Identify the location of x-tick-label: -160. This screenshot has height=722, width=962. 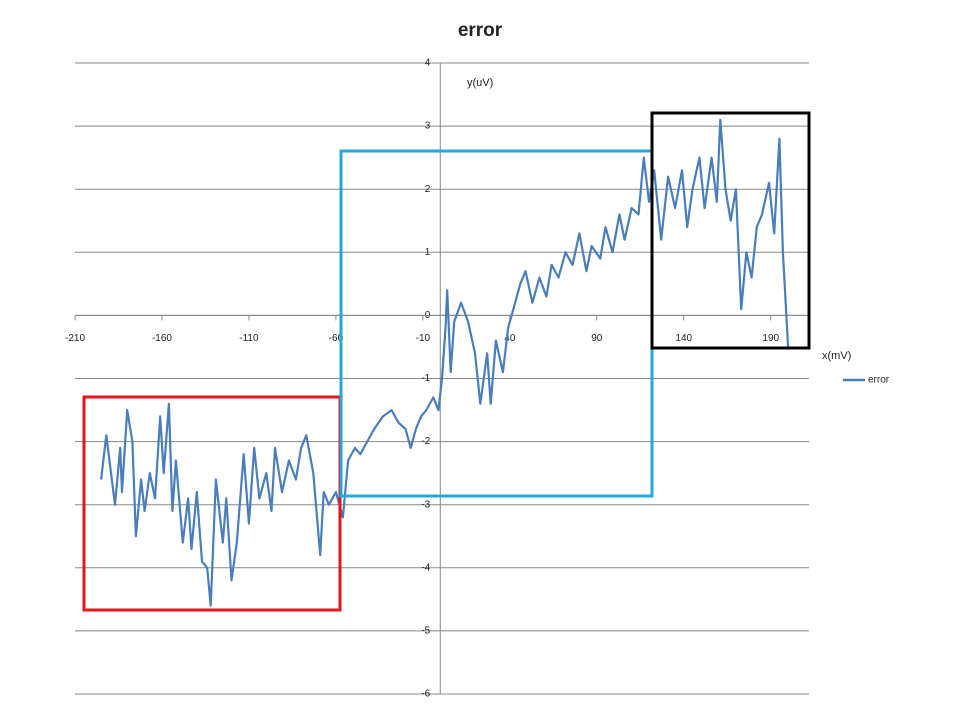
(162, 338).